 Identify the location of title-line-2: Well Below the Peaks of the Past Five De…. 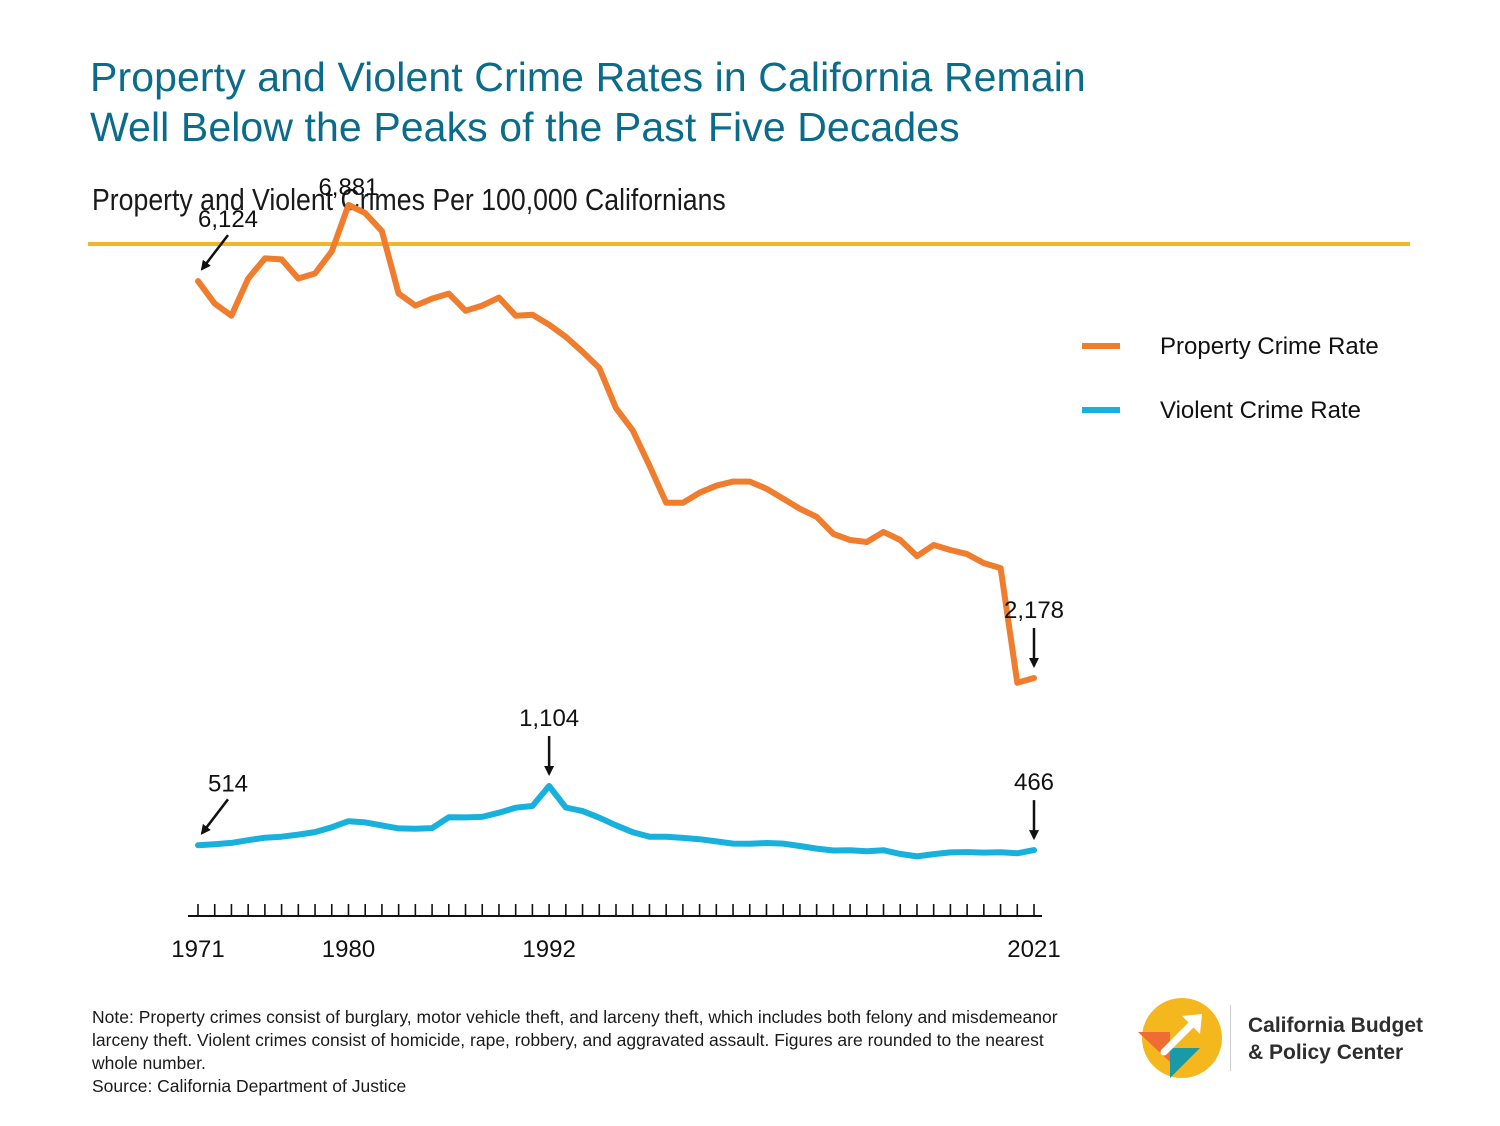
(525, 127).